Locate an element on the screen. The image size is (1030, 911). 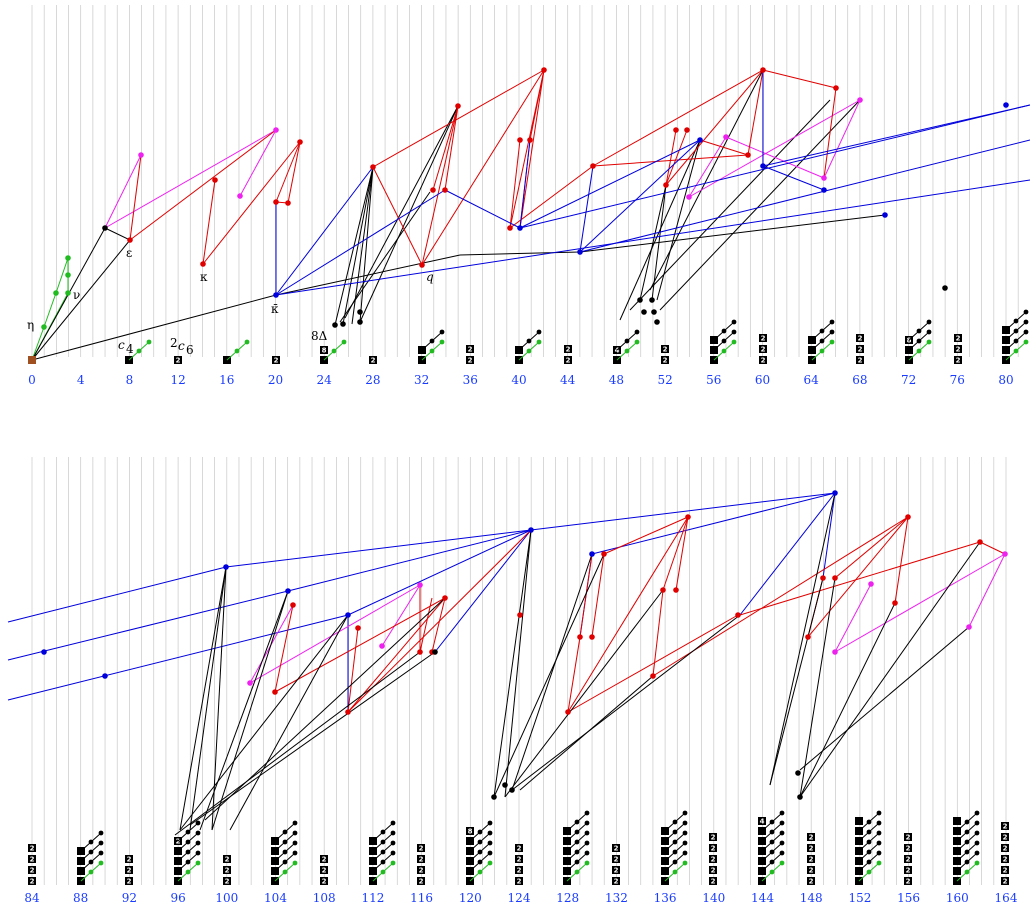
tick-label: 28 is located at coordinates (372, 380).